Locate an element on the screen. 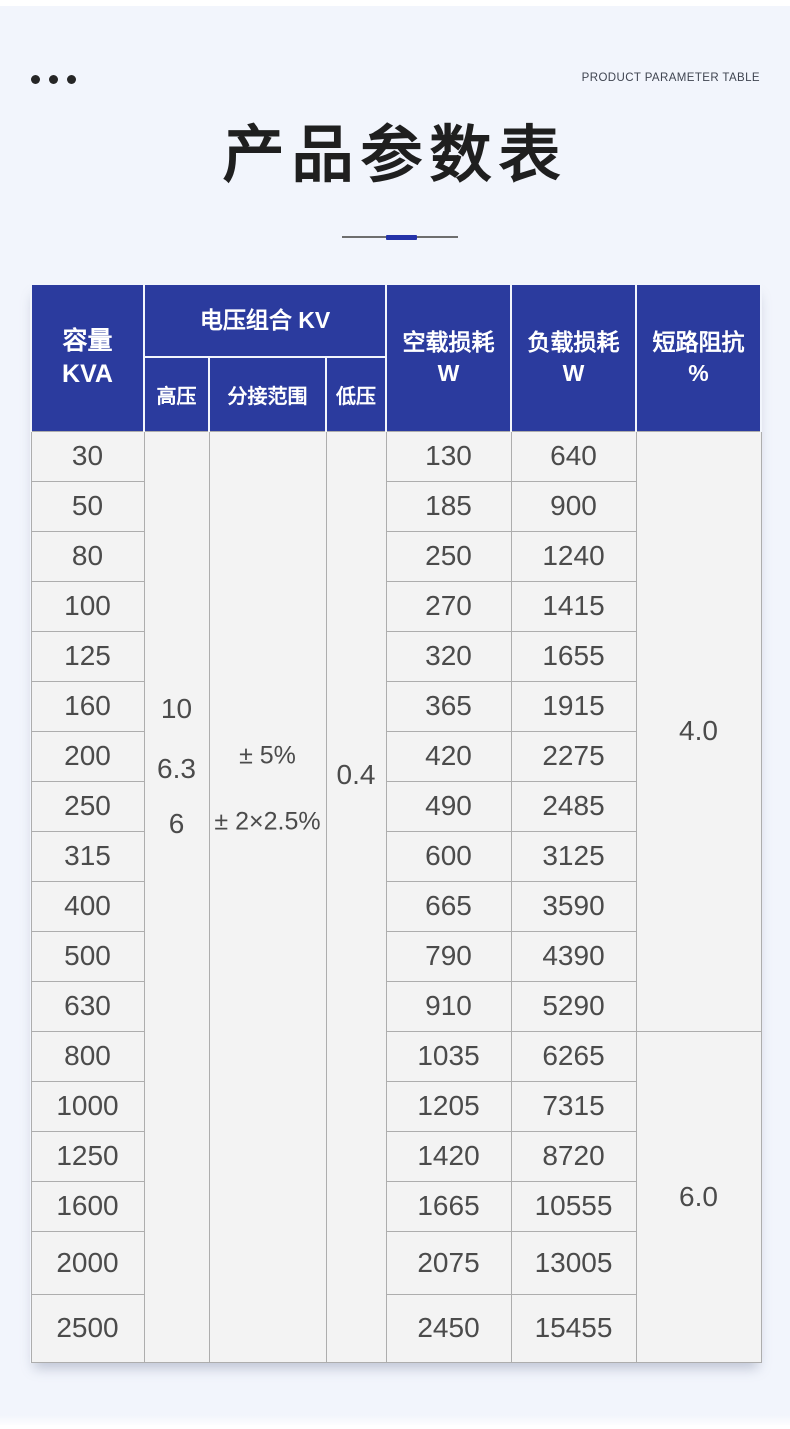 The width and height of the screenshot is (790, 1429). cell-capacity-kva: 250 is located at coordinates (87, 806).